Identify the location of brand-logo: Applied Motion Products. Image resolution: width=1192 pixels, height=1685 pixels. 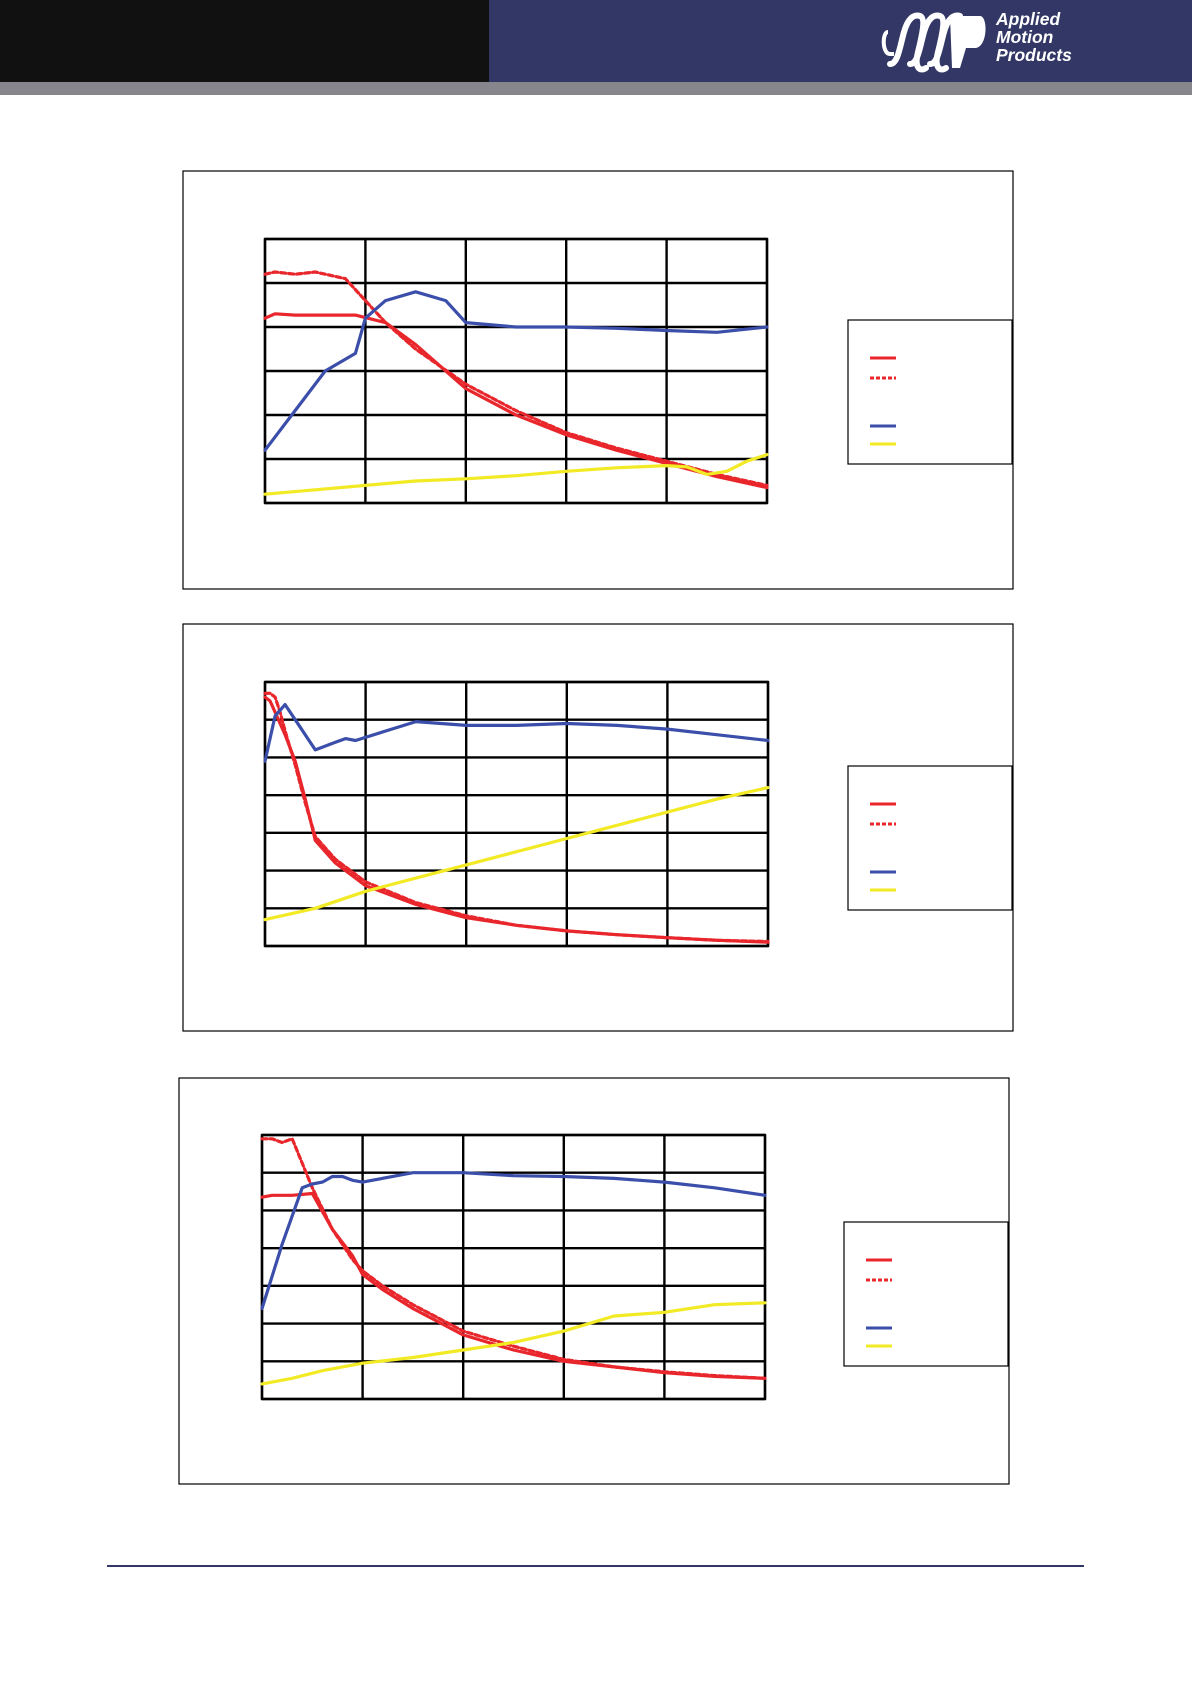
(990, 42).